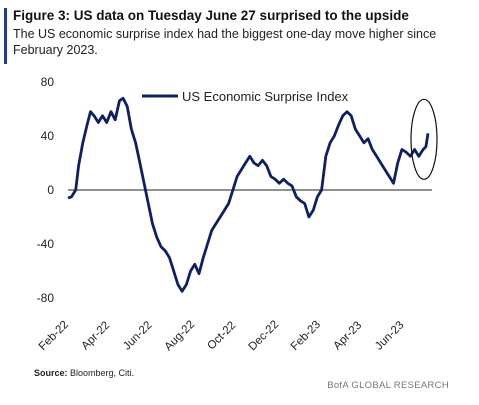  What do you see at coordinates (46, 298) in the screenshot?
I see `y-tick-label: -80` at bounding box center [46, 298].